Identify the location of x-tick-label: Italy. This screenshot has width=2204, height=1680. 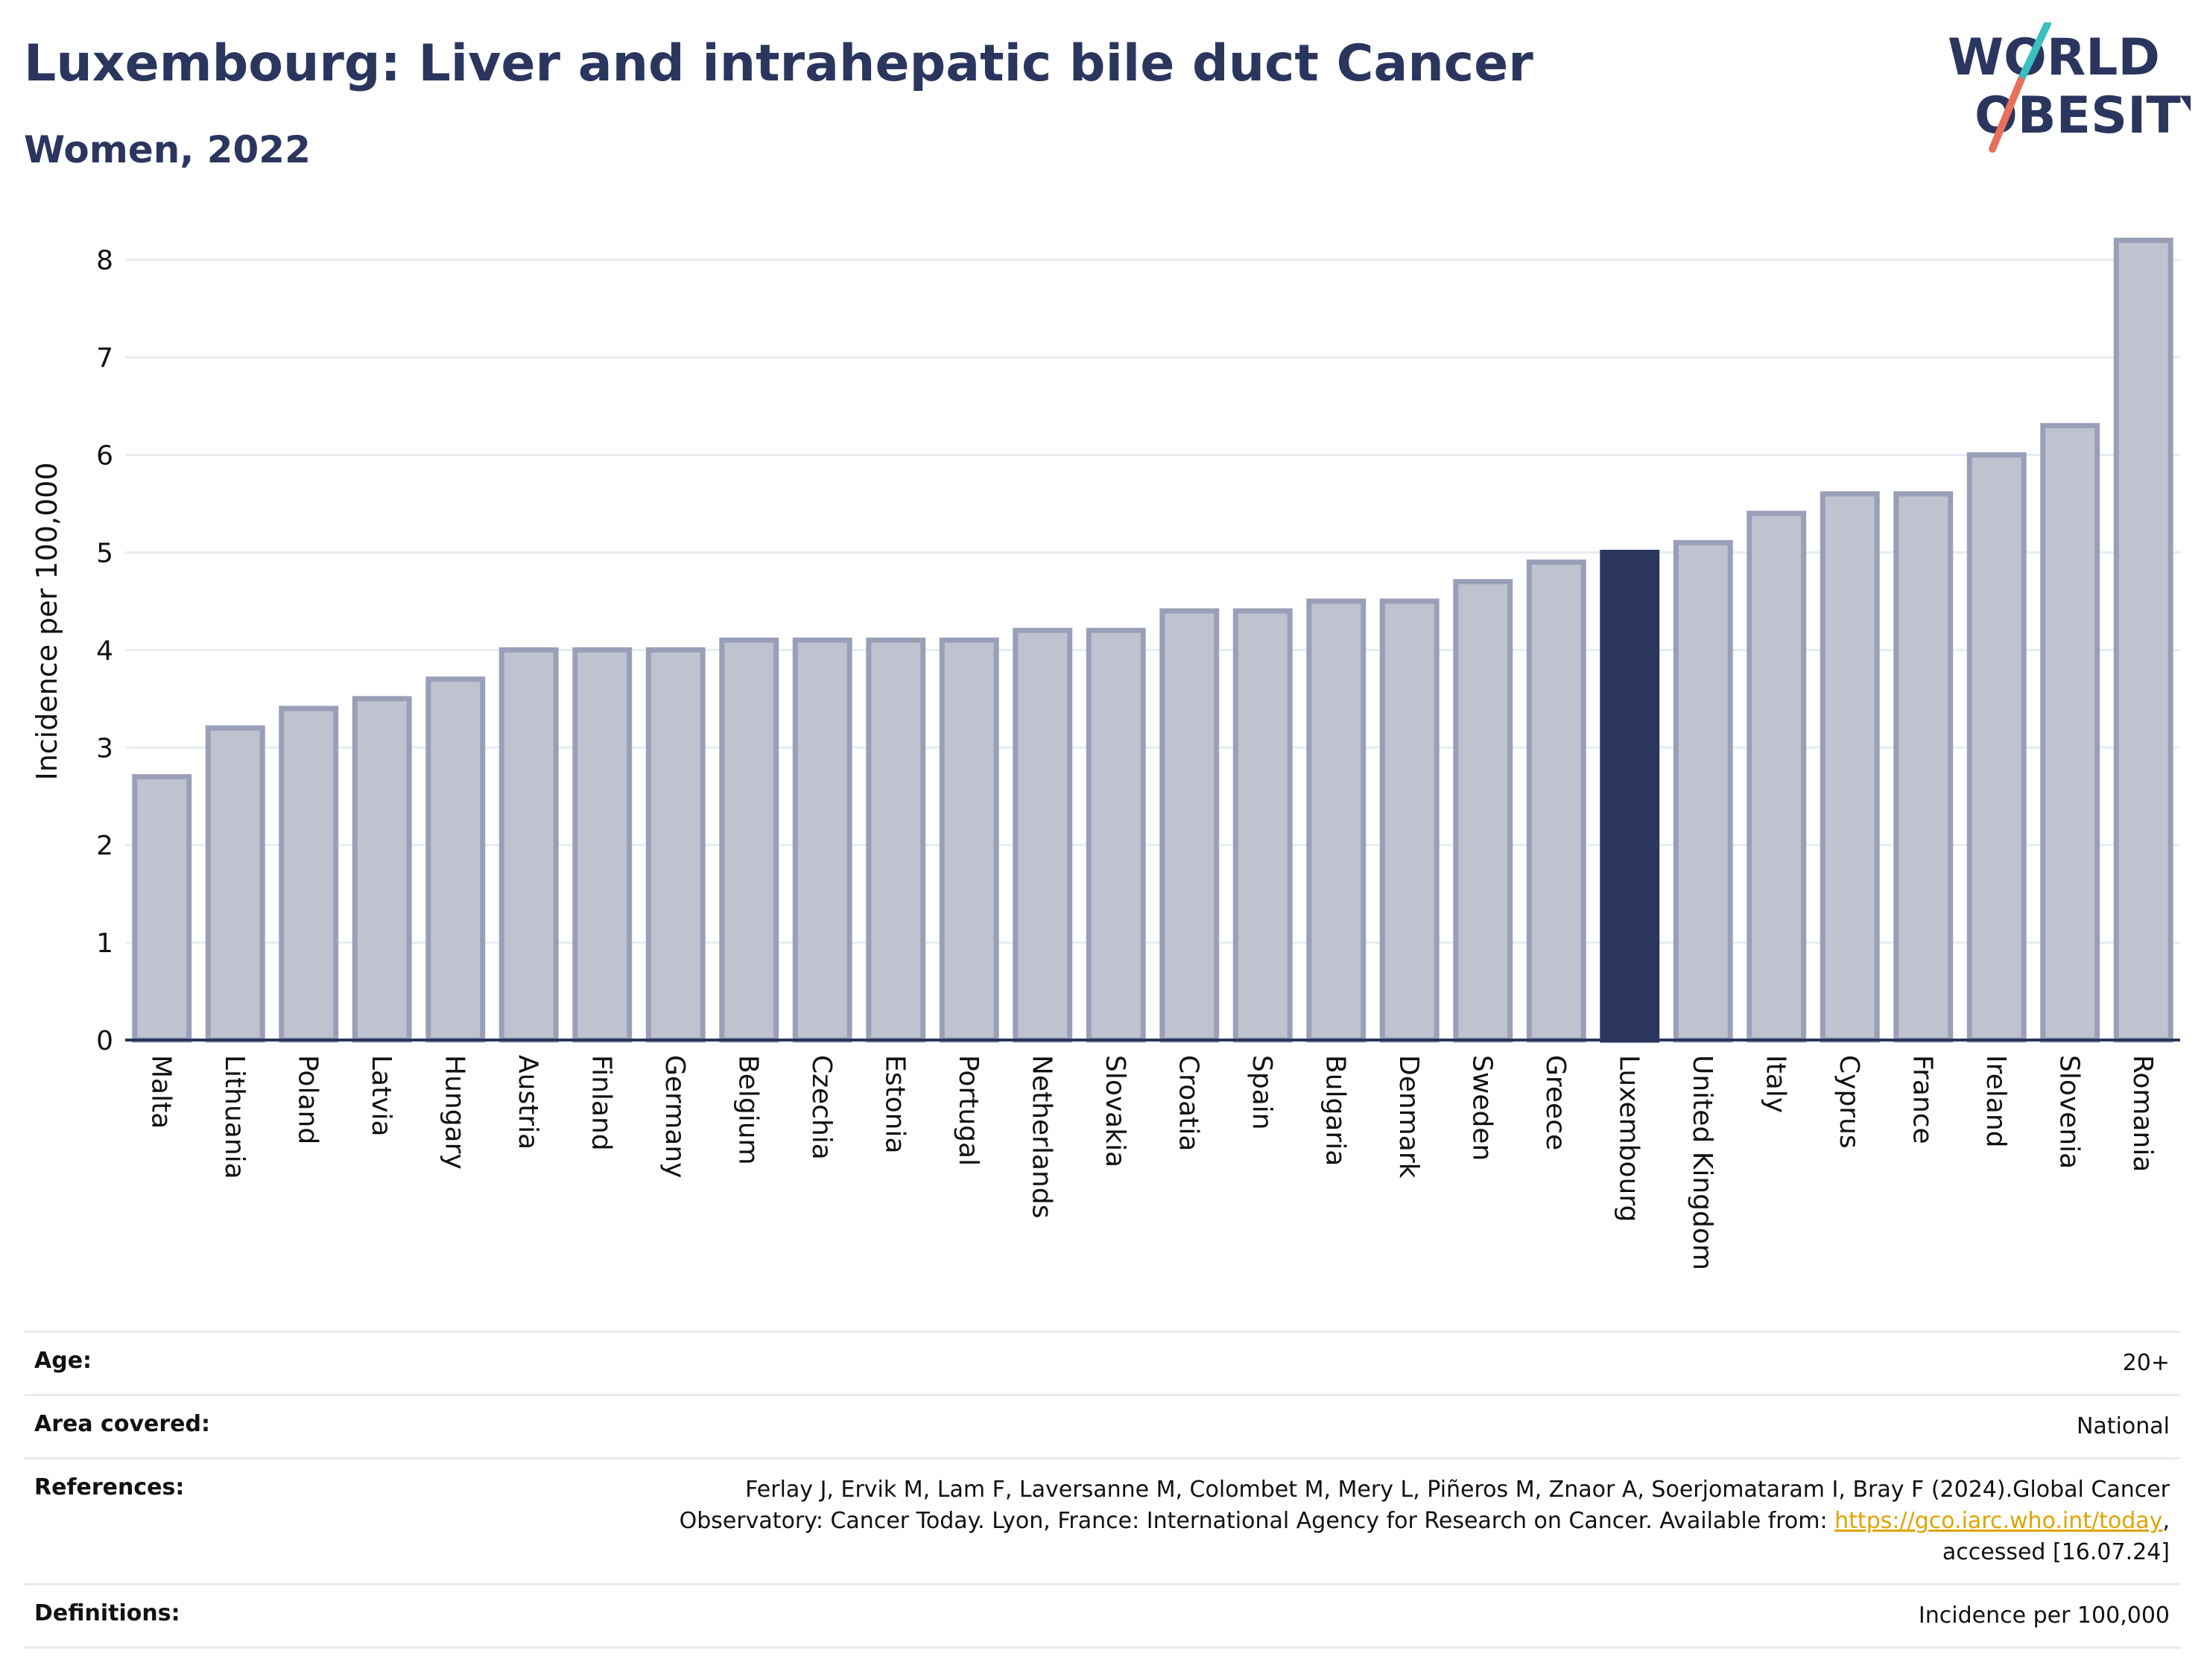
(1775, 1084).